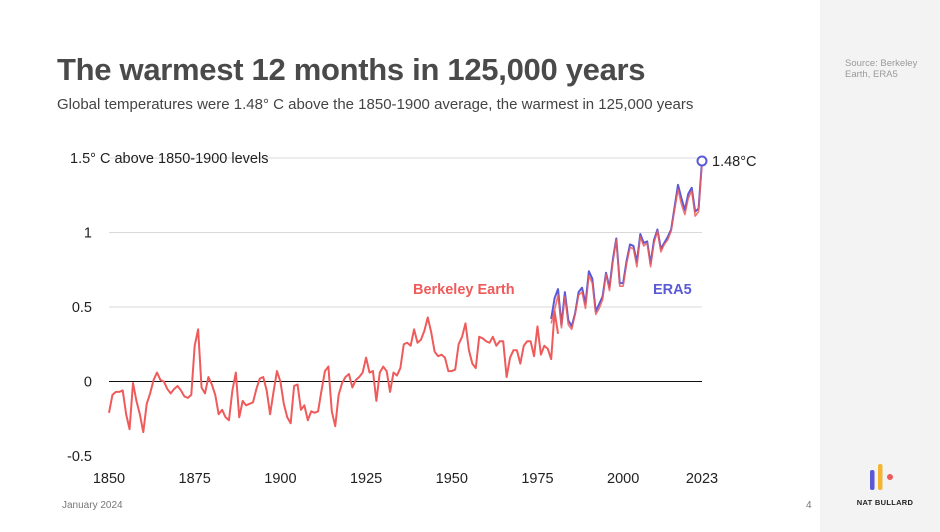 This screenshot has width=940, height=532. Describe the element at coordinates (702, 161) in the screenshot. I see `endpoint-marker` at that location.